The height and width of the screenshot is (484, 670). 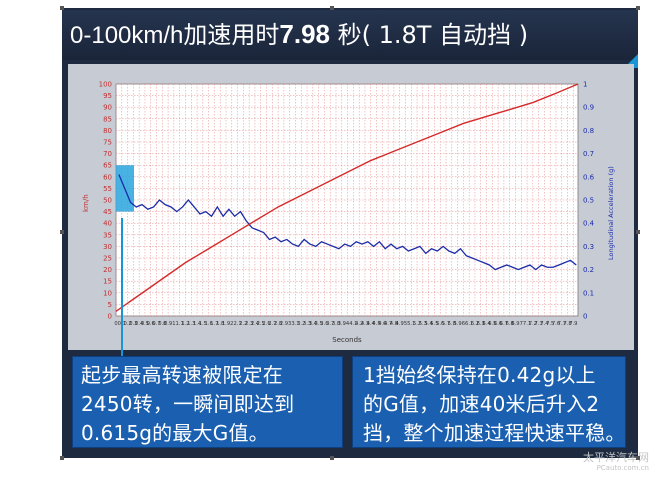 What do you see at coordinates (445, 35) in the screenshot?
I see `title-detail: ( 1.8T 自动挡 )` at bounding box center [445, 35].